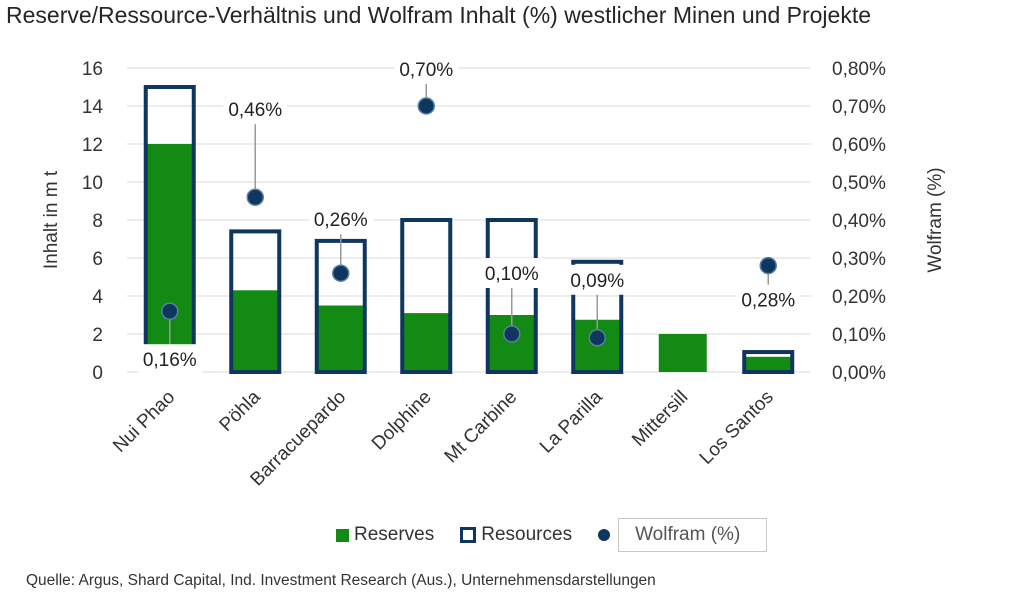  I want to click on legend-item-wolfram: Wolfram (%), so click(683, 535).